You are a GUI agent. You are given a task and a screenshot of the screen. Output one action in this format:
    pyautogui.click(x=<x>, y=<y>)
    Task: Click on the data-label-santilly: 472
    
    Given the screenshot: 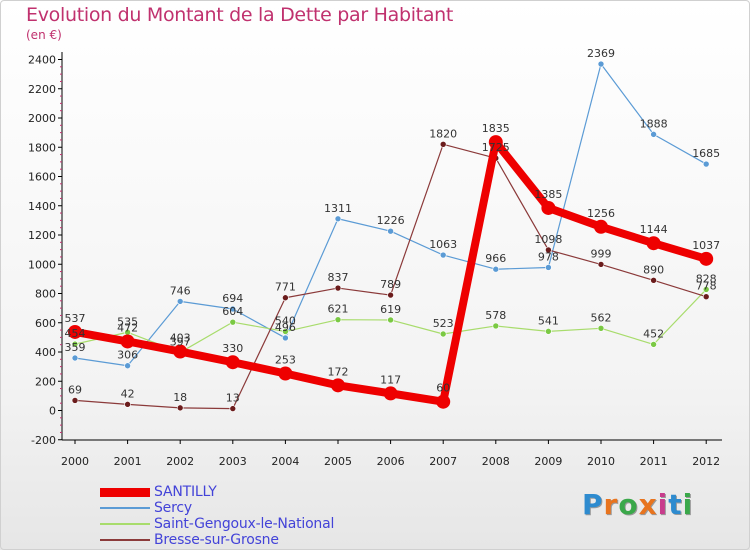 What is the action you would take?
    pyautogui.click(x=127, y=327)
    